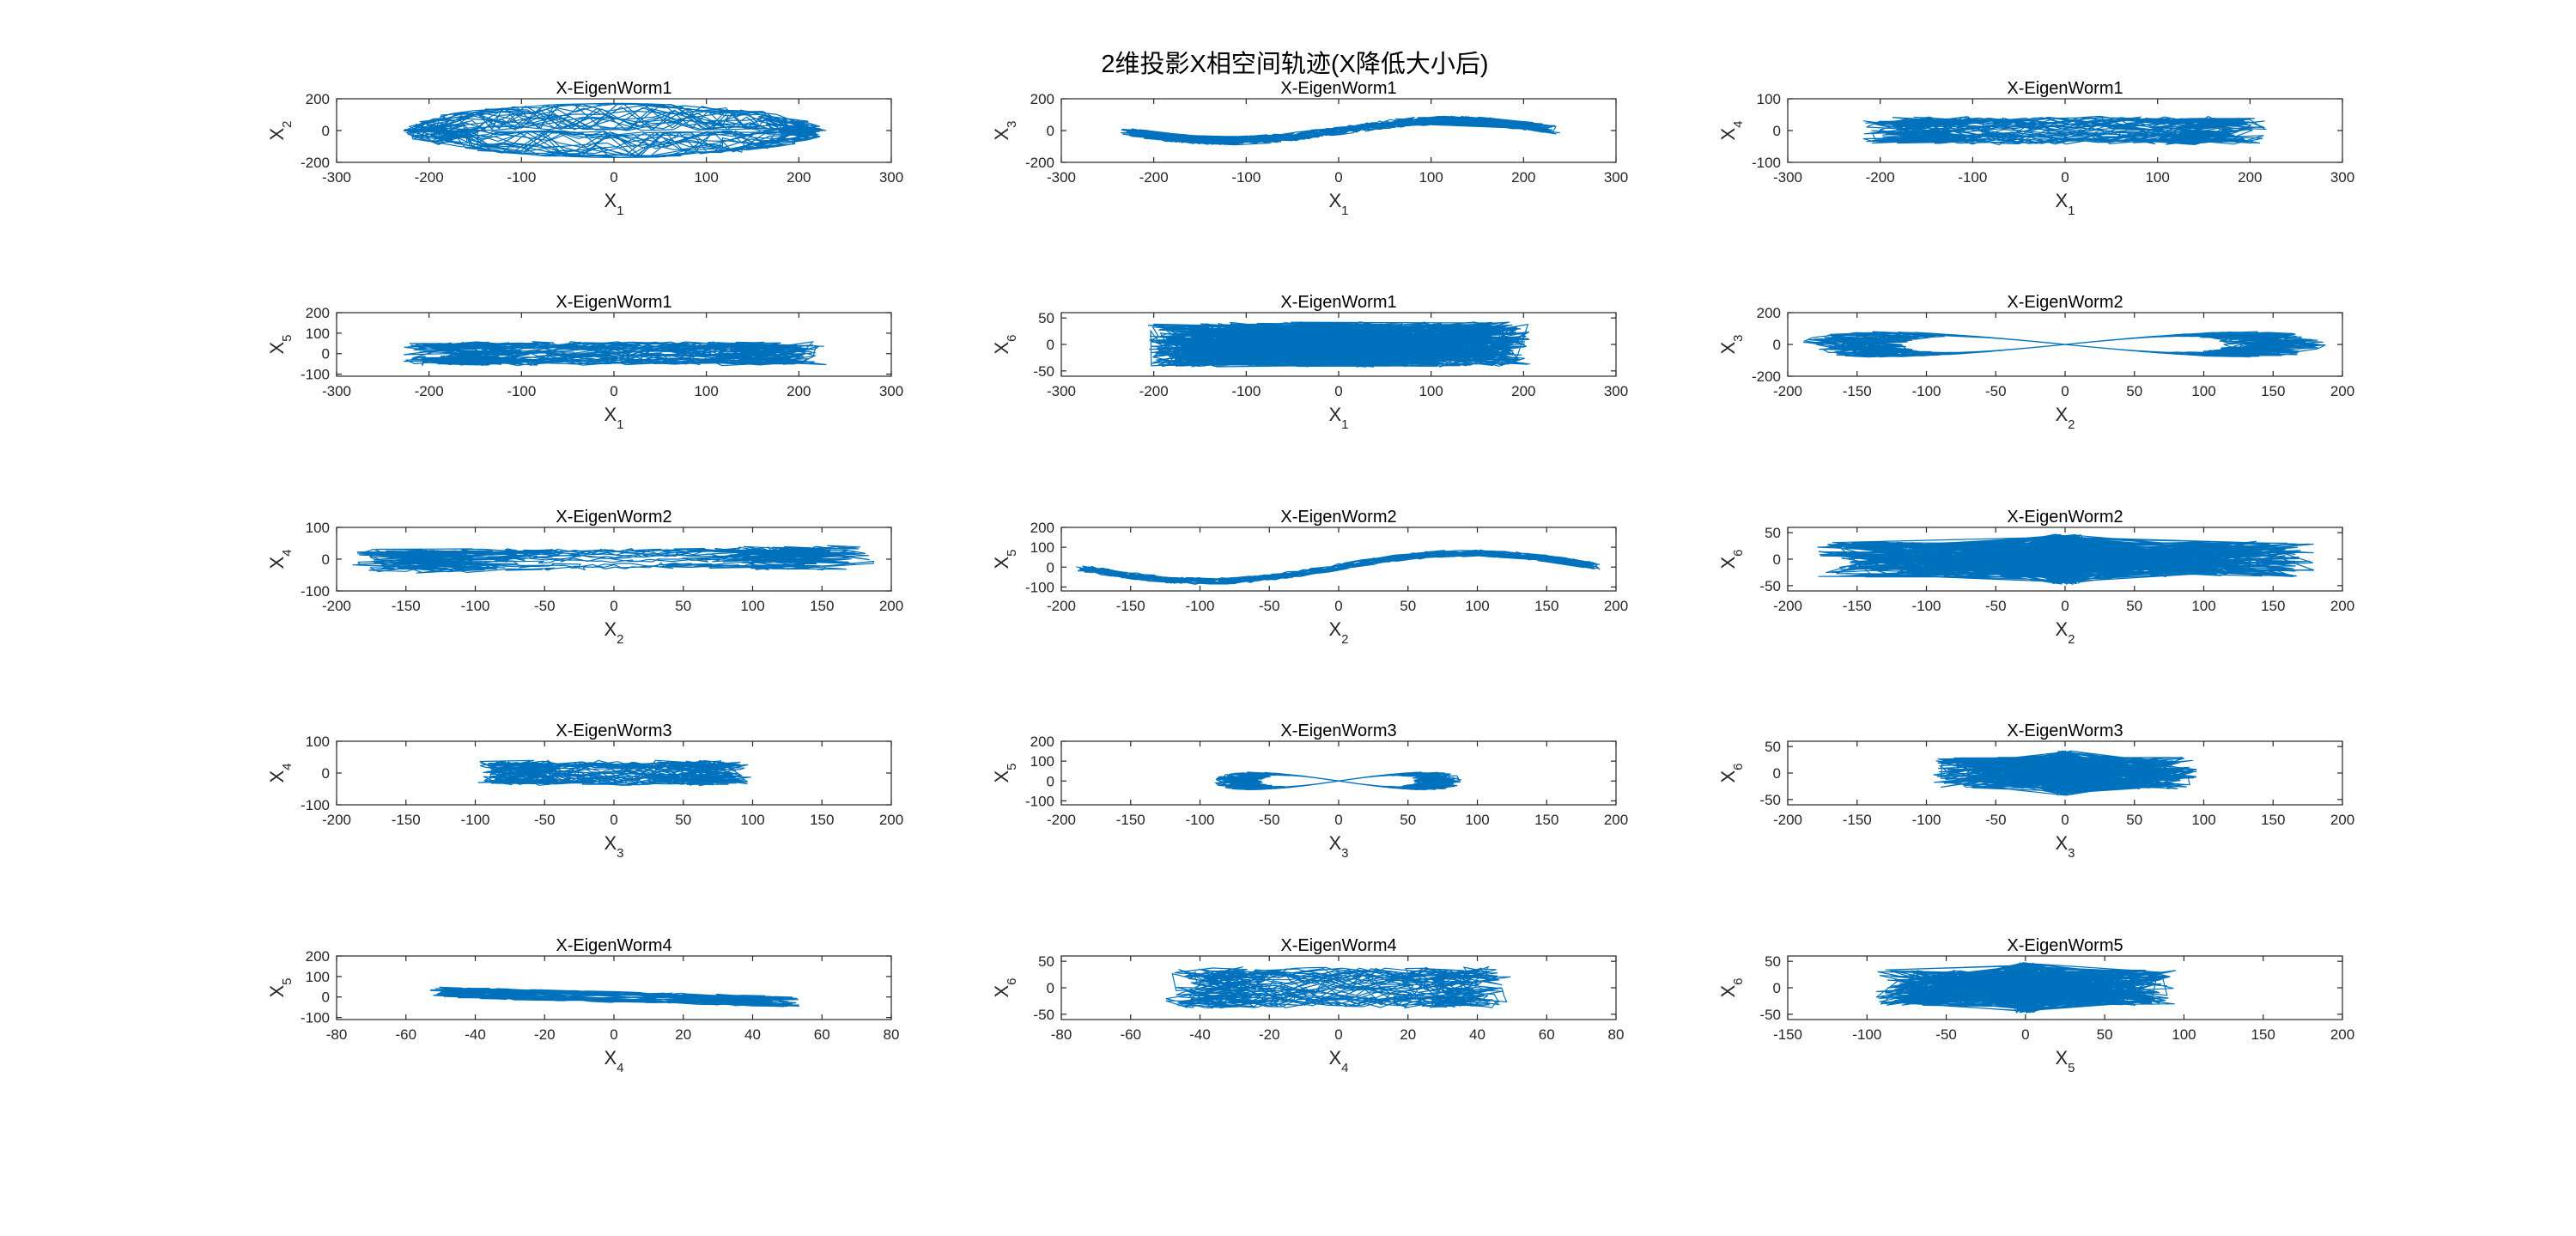 The image size is (2576, 1236). Describe the element at coordinates (2071, 1068) in the screenshot. I see `x-axis-subscript: 5` at that location.